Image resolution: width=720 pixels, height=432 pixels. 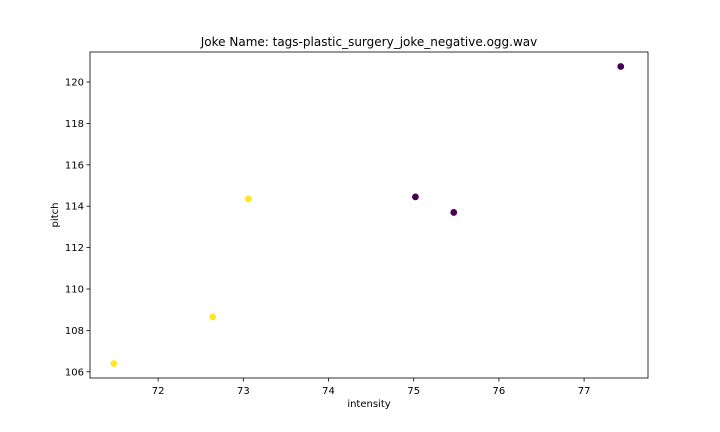 What do you see at coordinates (74, 83) in the screenshot?
I see `y-tick-label: 120` at bounding box center [74, 83].